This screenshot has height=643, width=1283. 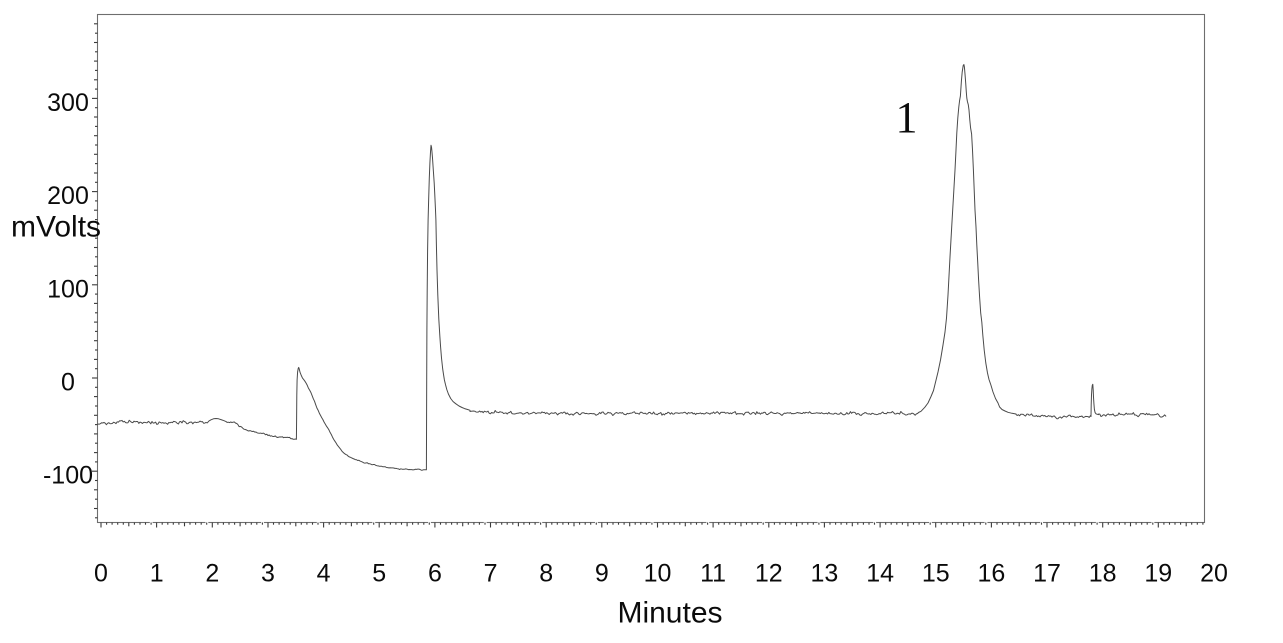 I want to click on svg-text: 300, so click(x=68, y=103).